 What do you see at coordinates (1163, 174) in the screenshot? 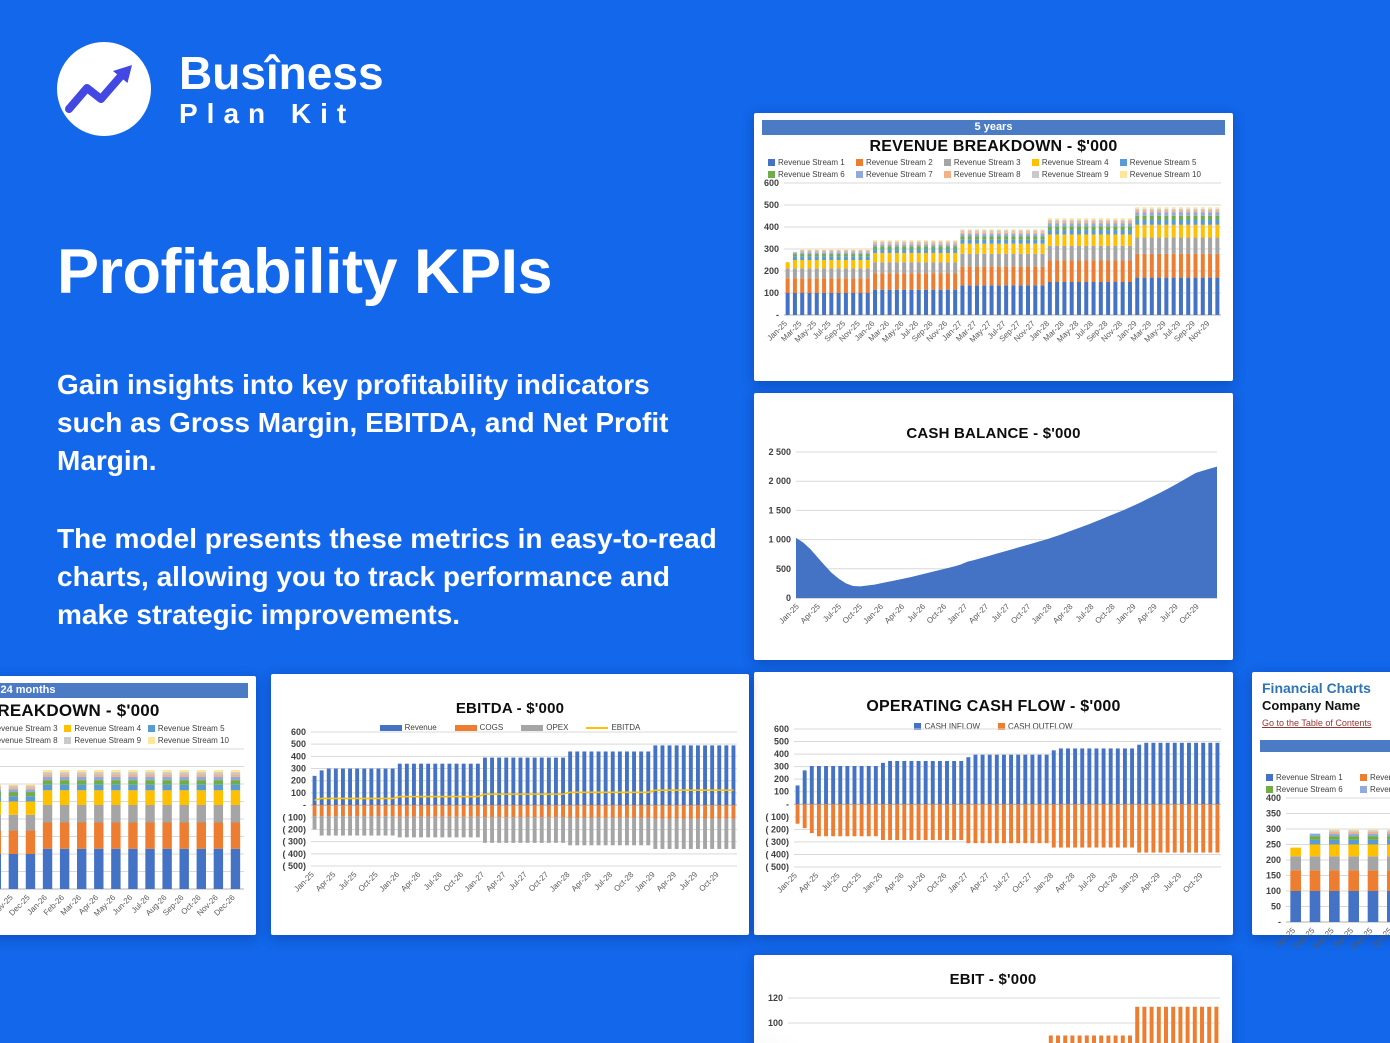
I see `legend-item: Revenue Stream 10` at bounding box center [1163, 174].